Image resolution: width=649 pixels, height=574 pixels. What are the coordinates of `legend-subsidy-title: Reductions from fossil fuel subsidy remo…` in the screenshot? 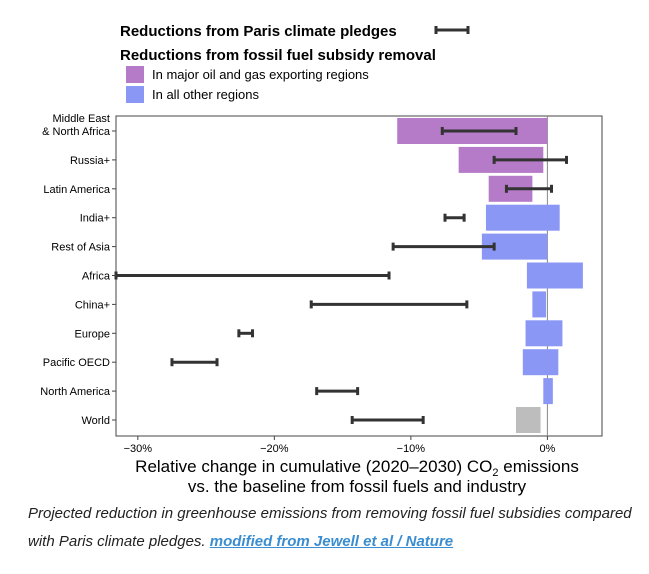 It's located at (278, 55).